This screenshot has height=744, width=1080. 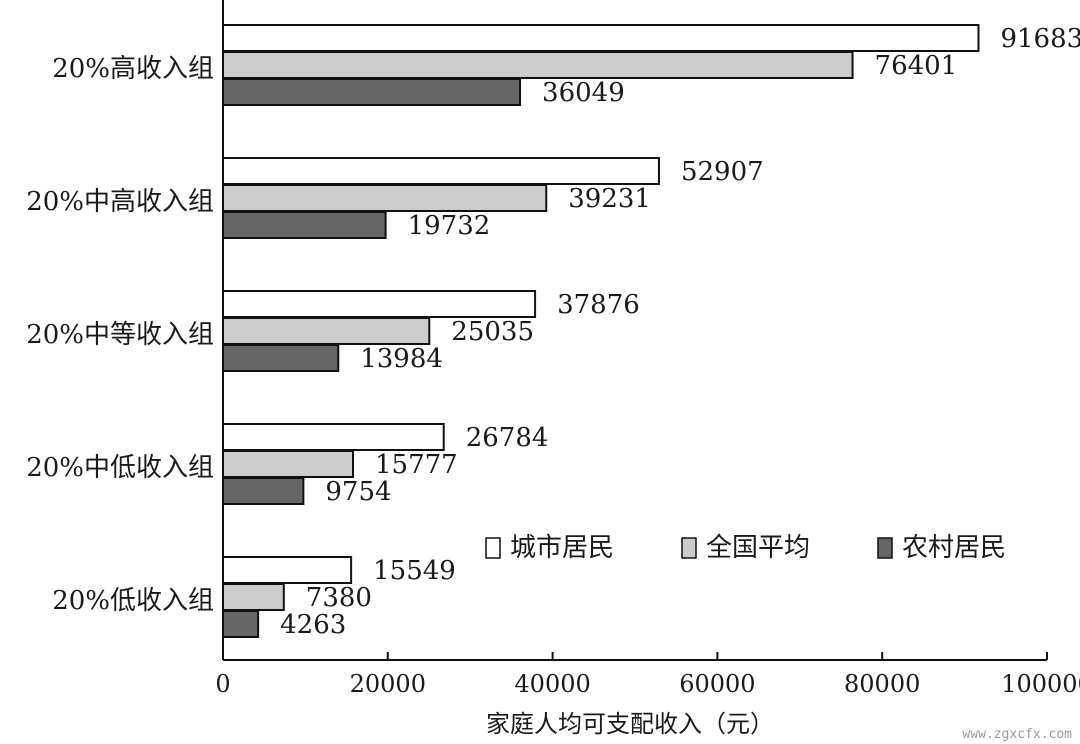 What do you see at coordinates (758, 548) in the screenshot?
I see `legend-label: 全国平均` at bounding box center [758, 548].